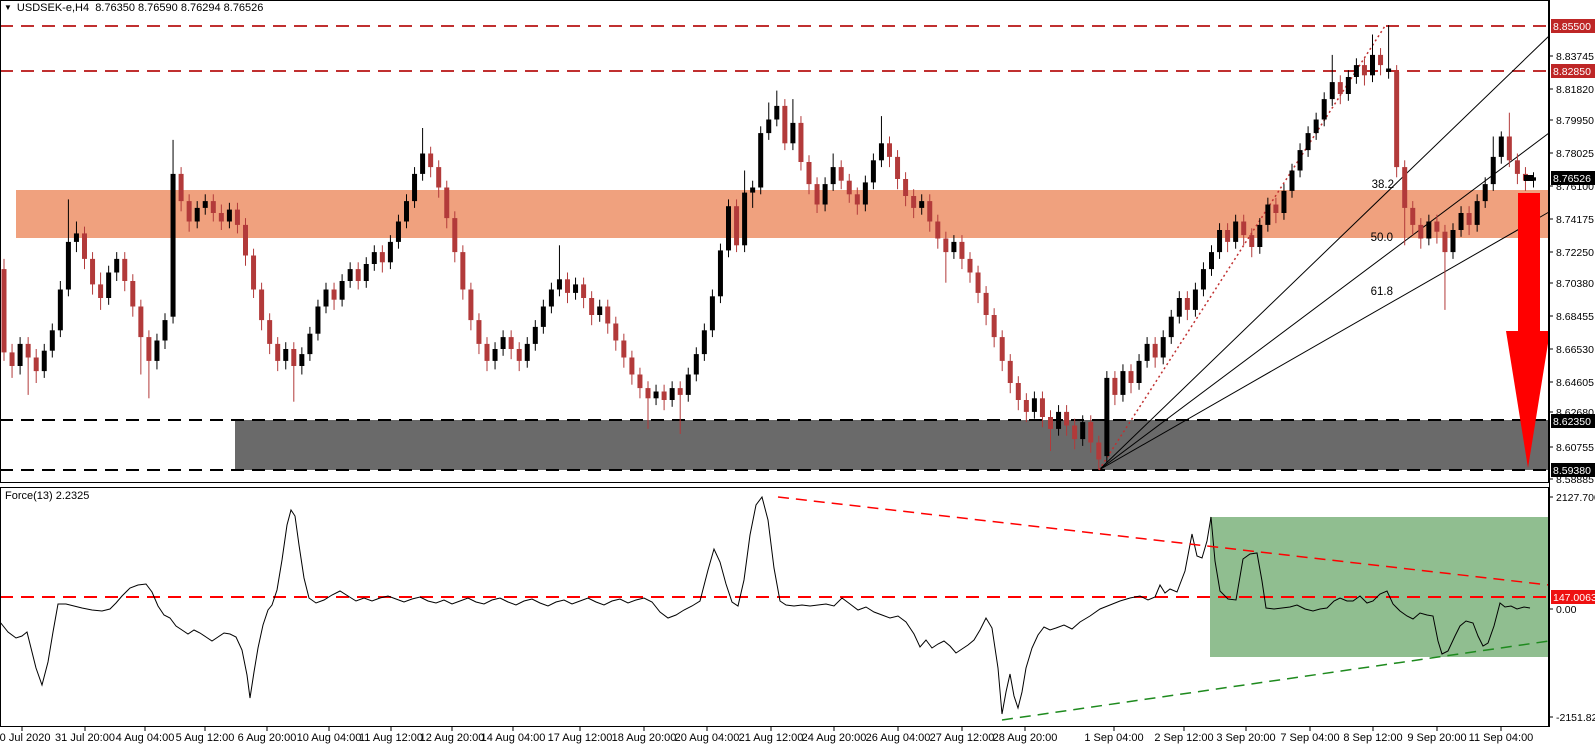 The image size is (1595, 752). What do you see at coordinates (1379, 587) in the screenshot?
I see `force-green-box` at bounding box center [1379, 587].